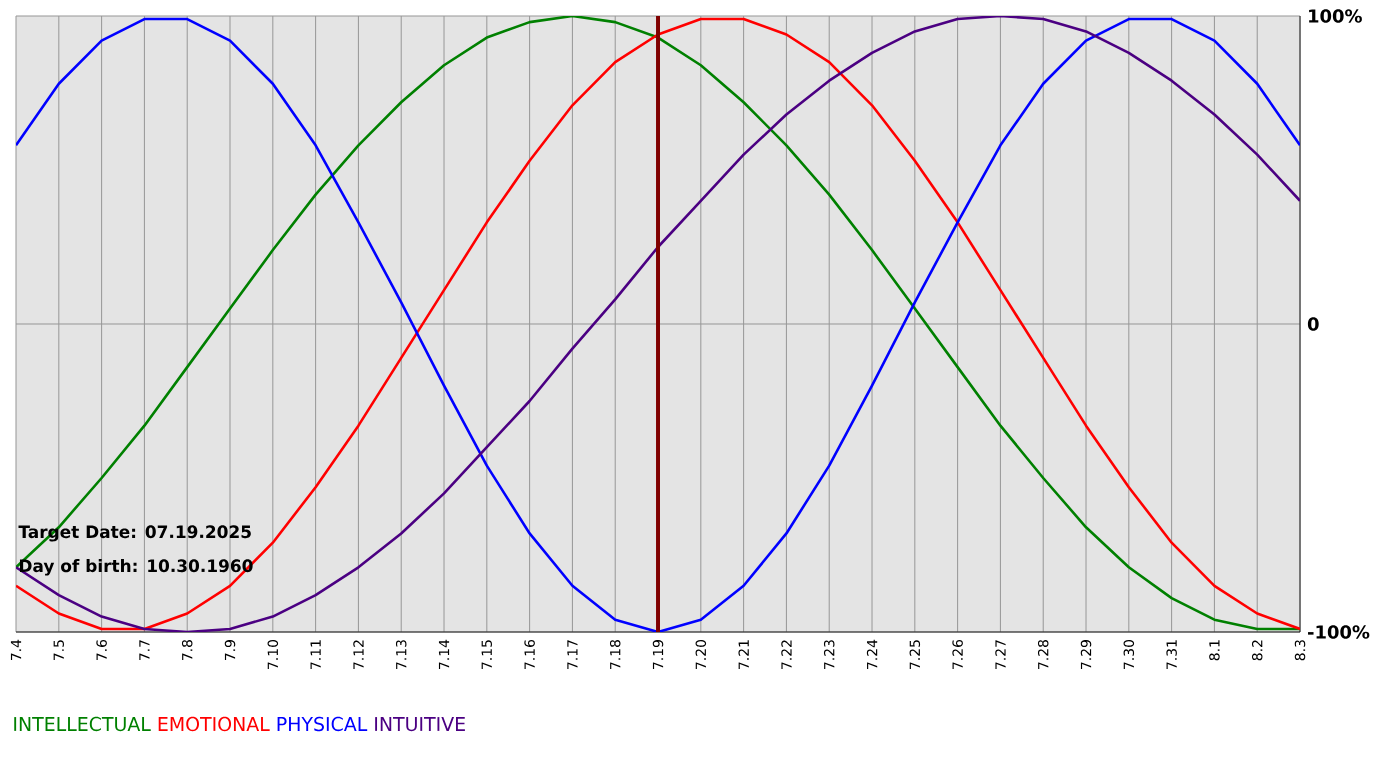  What do you see at coordinates (322, 724) in the screenshot?
I see `text: PHYSICAL` at bounding box center [322, 724].